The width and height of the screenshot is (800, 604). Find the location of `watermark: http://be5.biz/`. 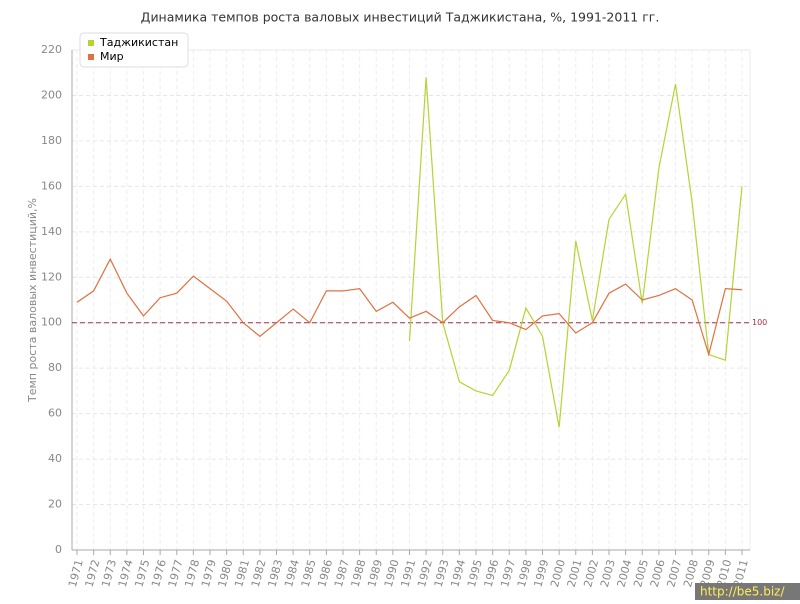

watermark: http://be5.biz/ is located at coordinates (742, 592).